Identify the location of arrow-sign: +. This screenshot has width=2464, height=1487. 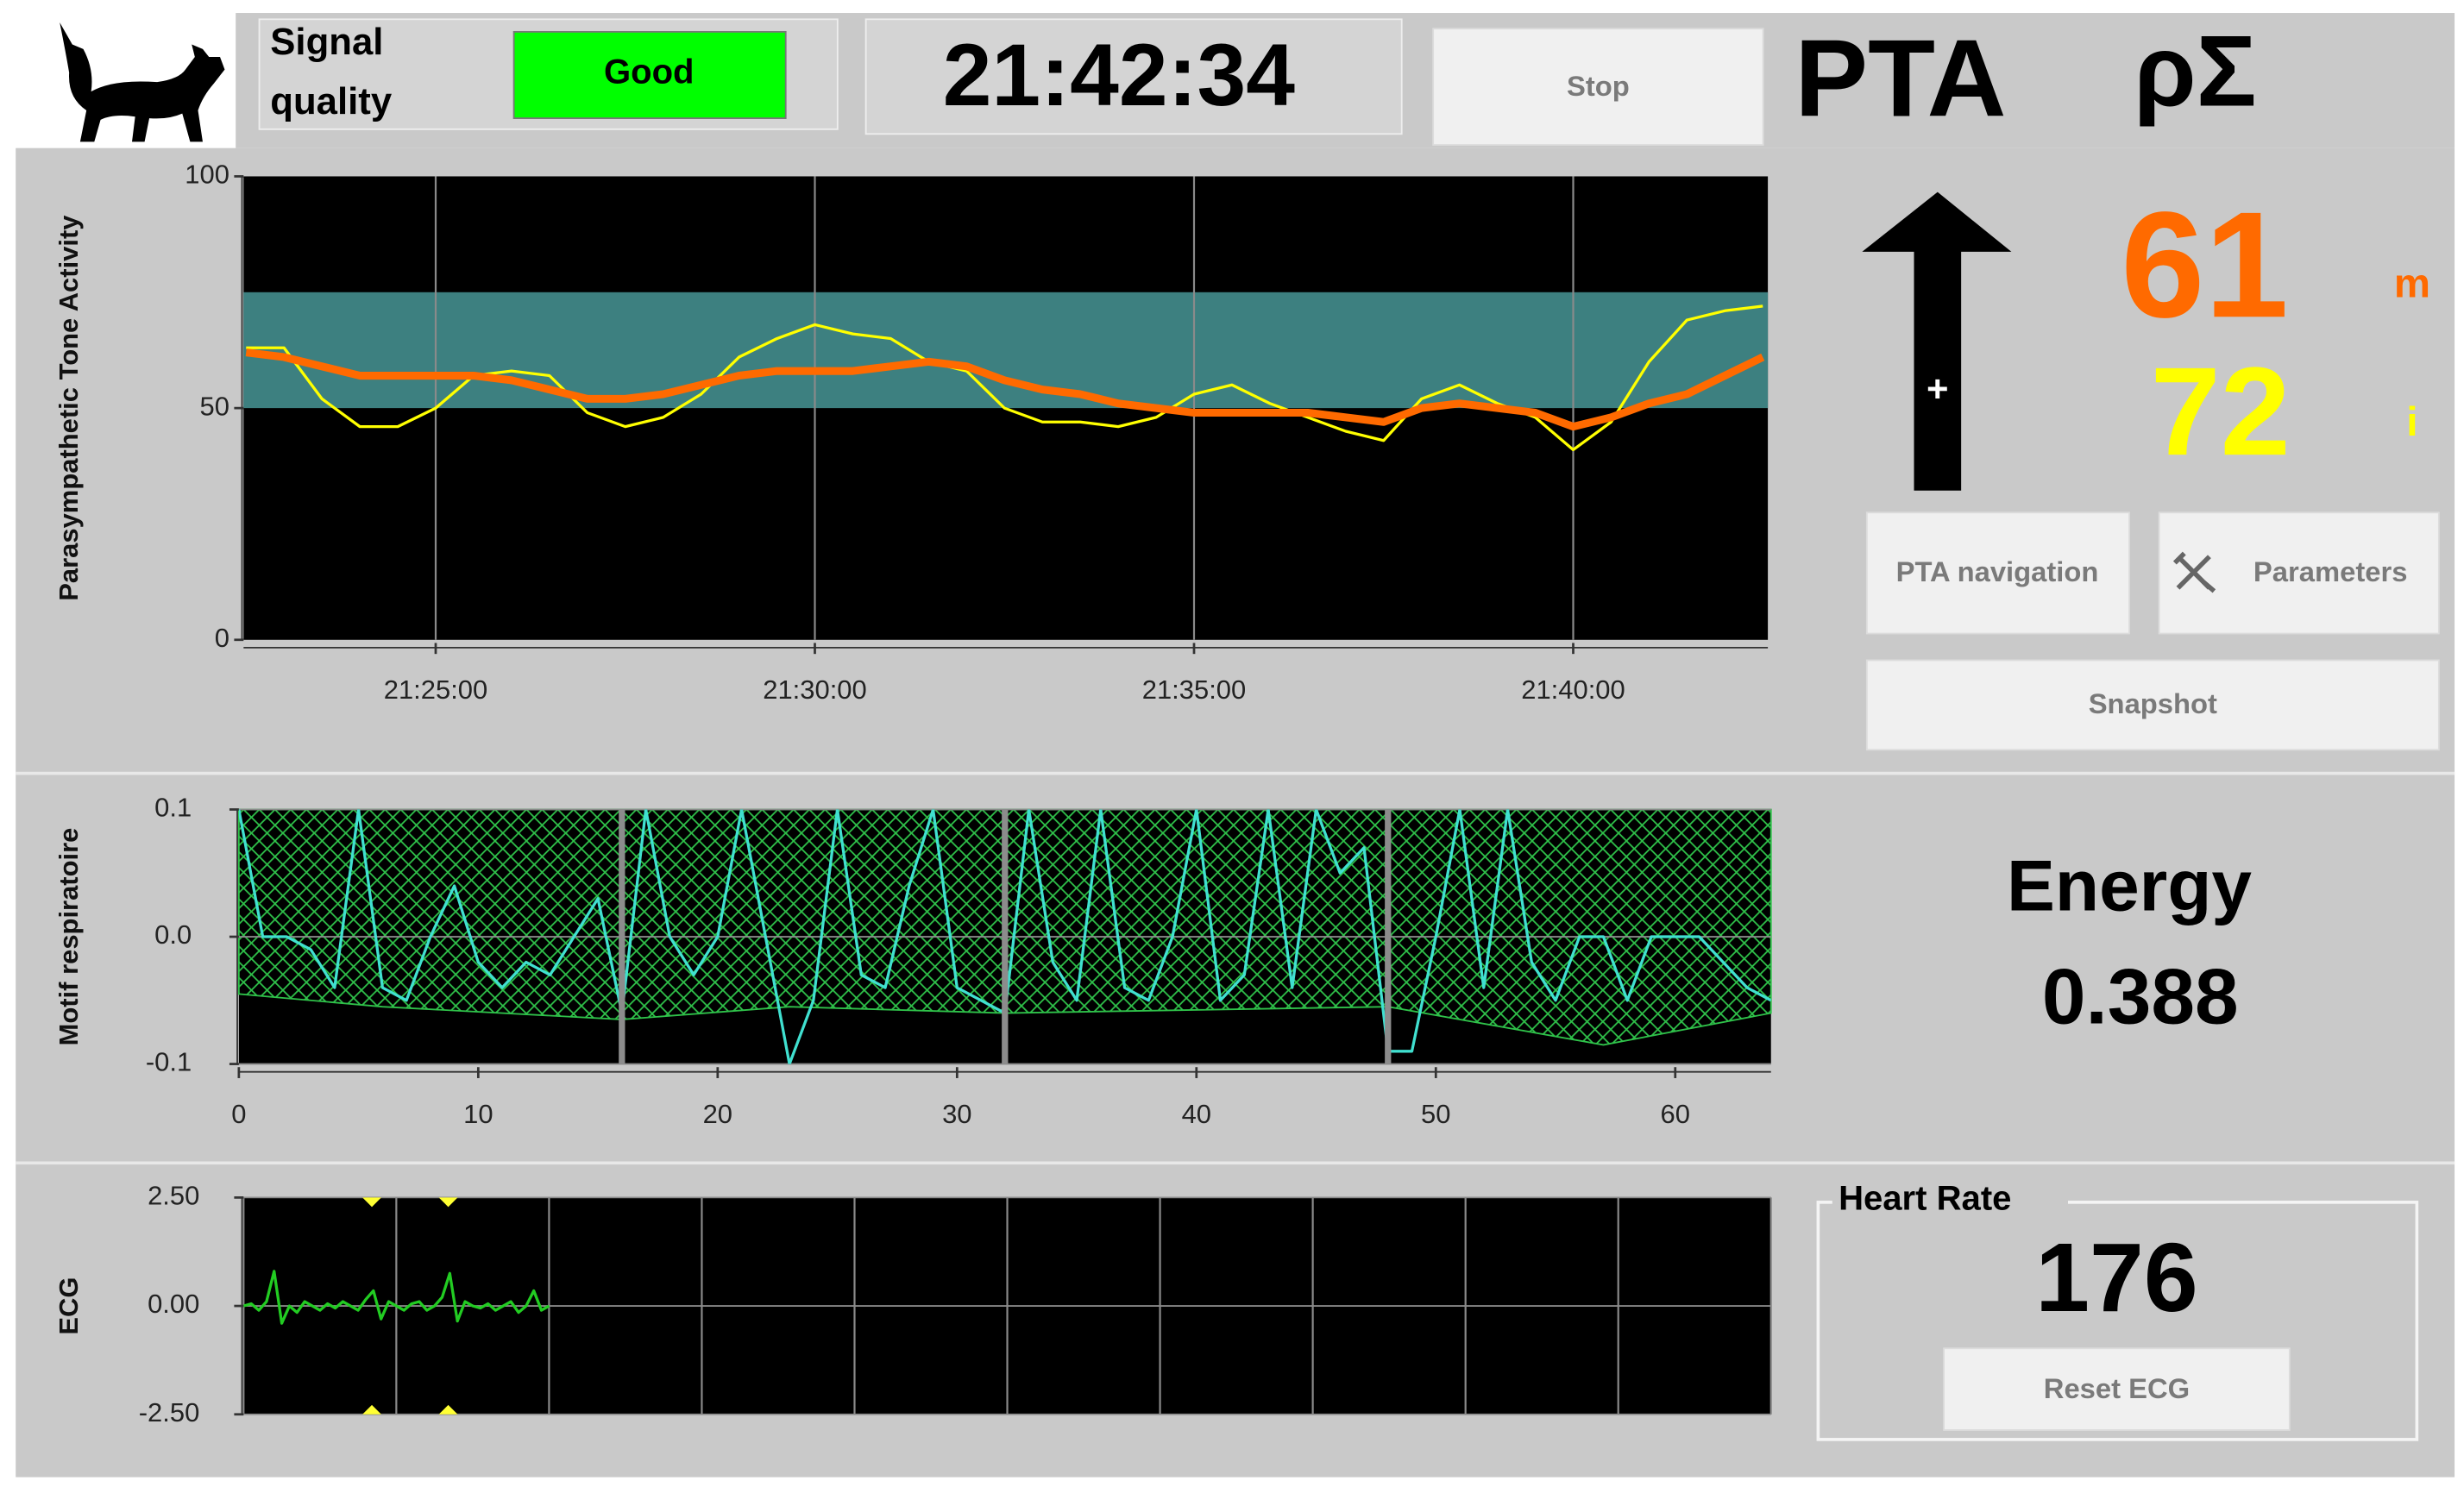
(1938, 389).